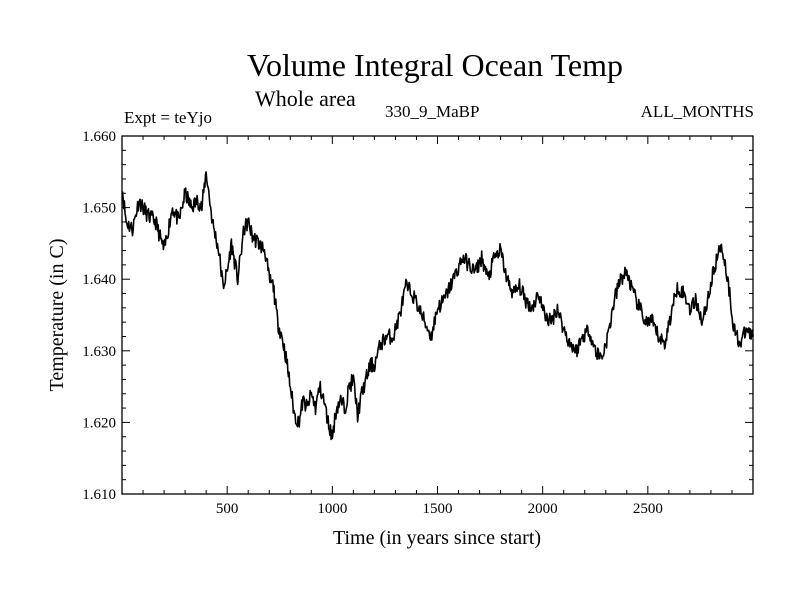 This screenshot has width=800, height=600. I want to click on experiment-label: Expt = teYjo, so click(168, 117).